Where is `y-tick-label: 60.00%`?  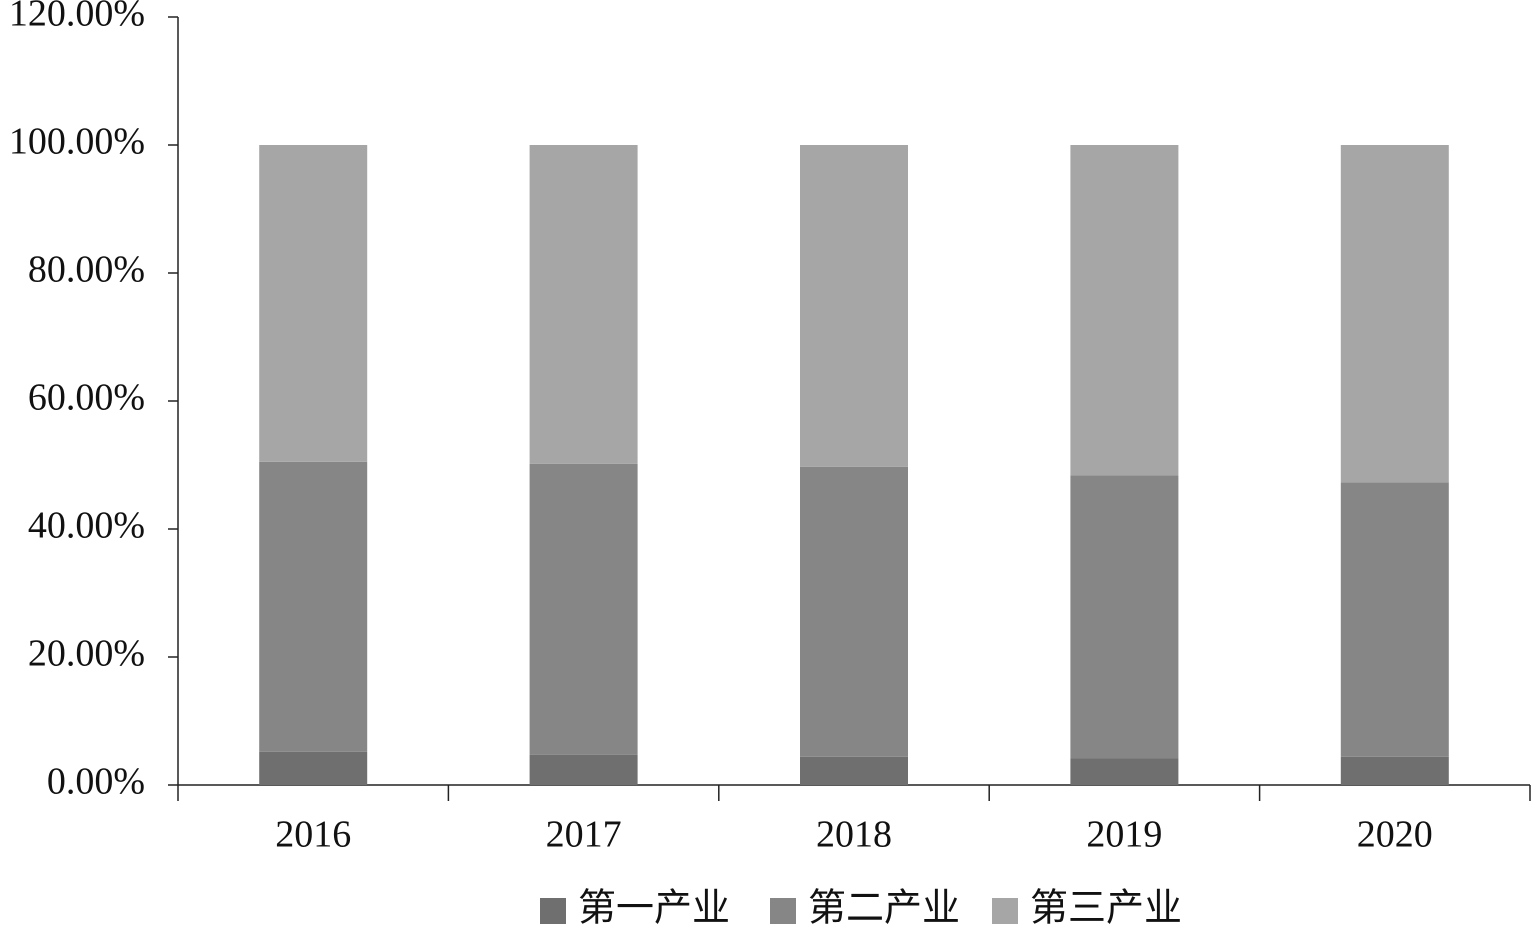 y-tick-label: 60.00% is located at coordinates (86, 398).